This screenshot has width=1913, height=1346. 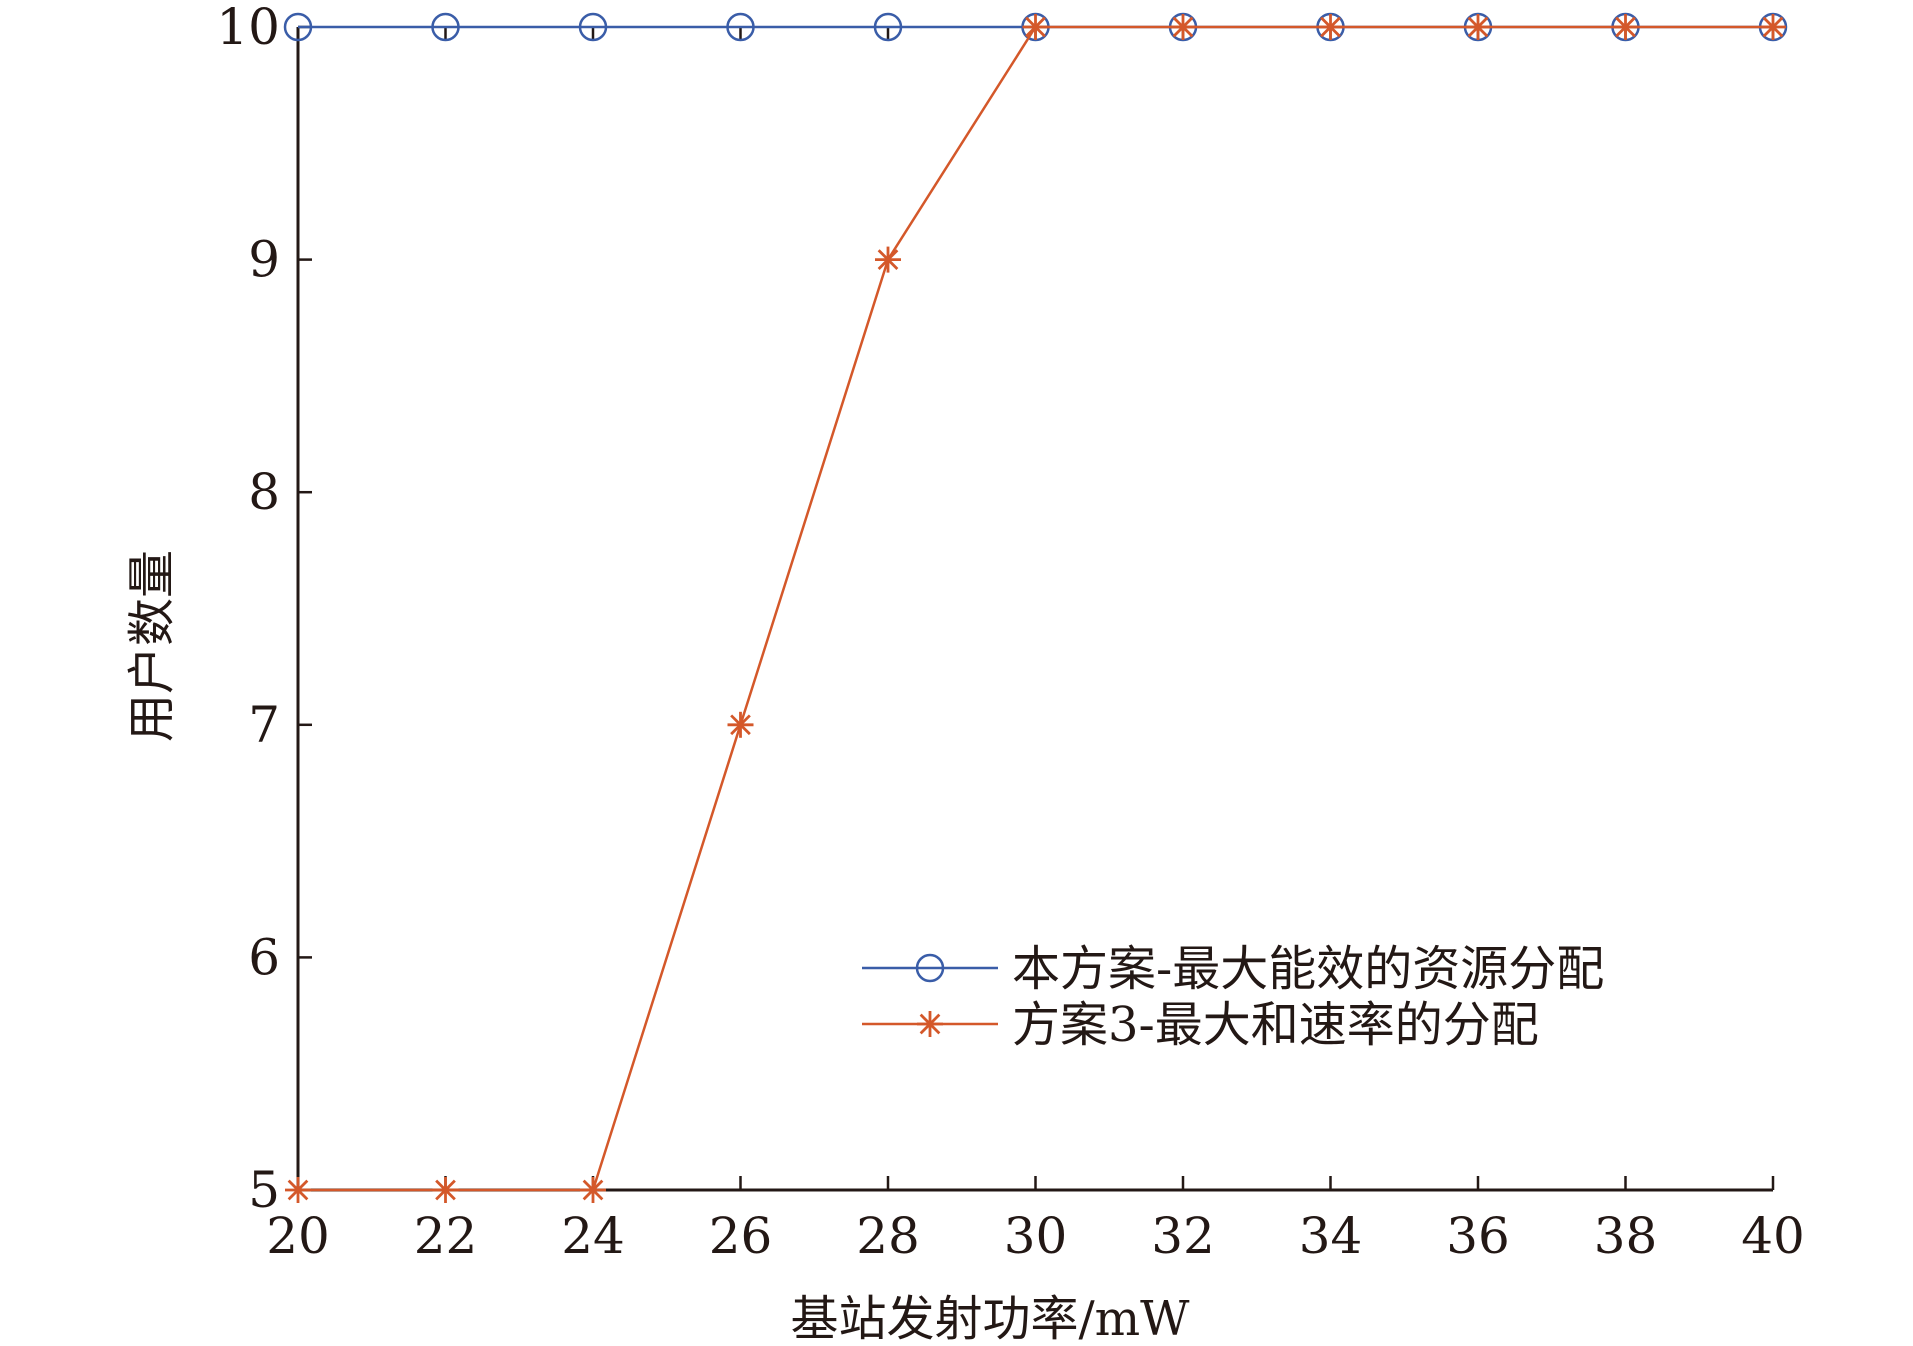 What do you see at coordinates (1275, 1025) in the screenshot?
I see `legend-label: 方案3-最大和速率的分配` at bounding box center [1275, 1025].